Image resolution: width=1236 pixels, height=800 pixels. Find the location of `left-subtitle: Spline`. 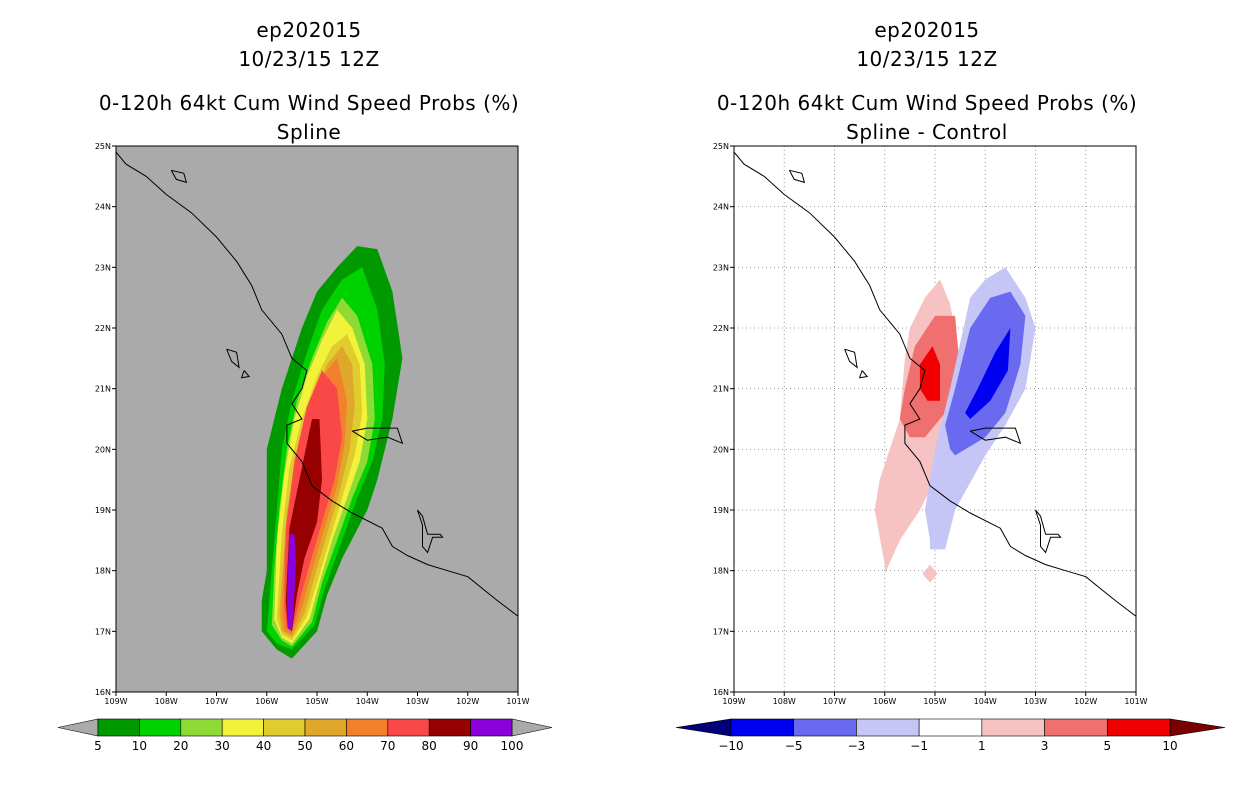

left-subtitle: Spline is located at coordinates (309, 132).